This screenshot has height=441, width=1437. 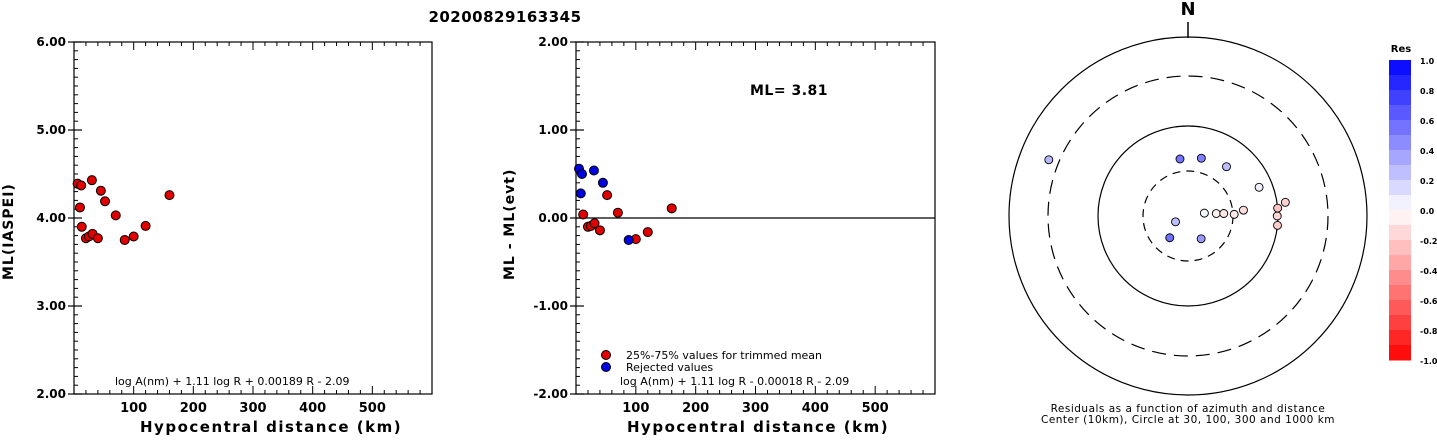 I want to click on y-axis-label: ML - ML(evt), so click(x=510, y=224).